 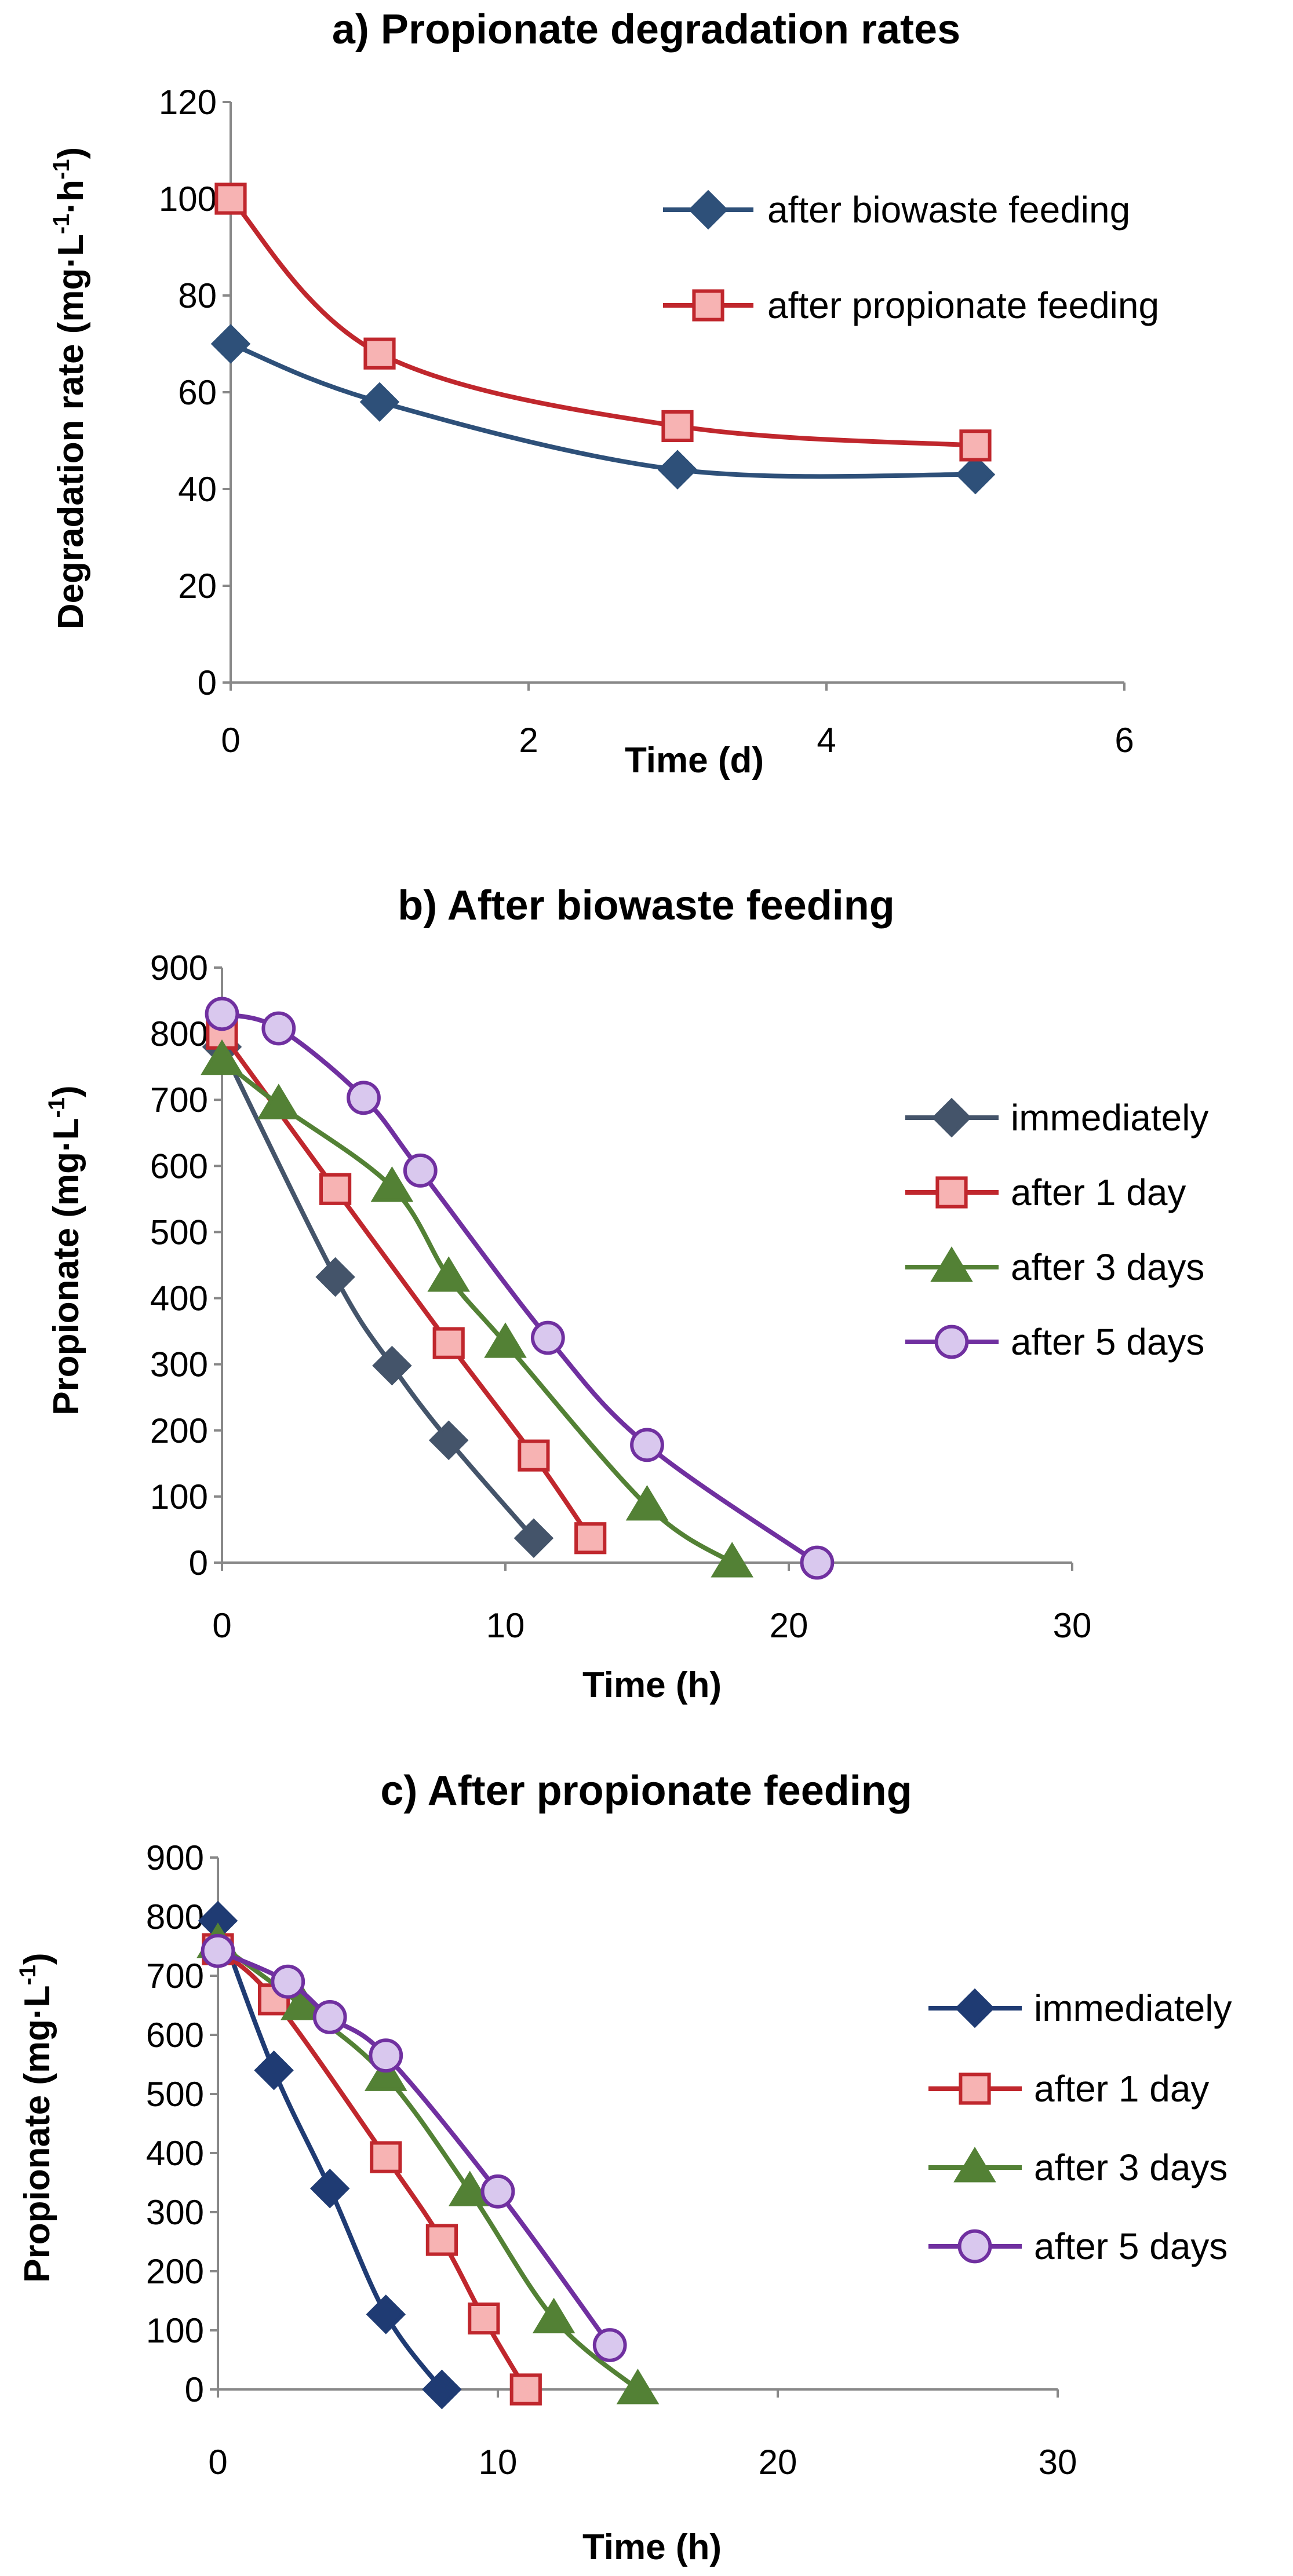 What do you see at coordinates (330, 2155) in the screenshot?
I see `chart-c-series-0-line` at bounding box center [330, 2155].